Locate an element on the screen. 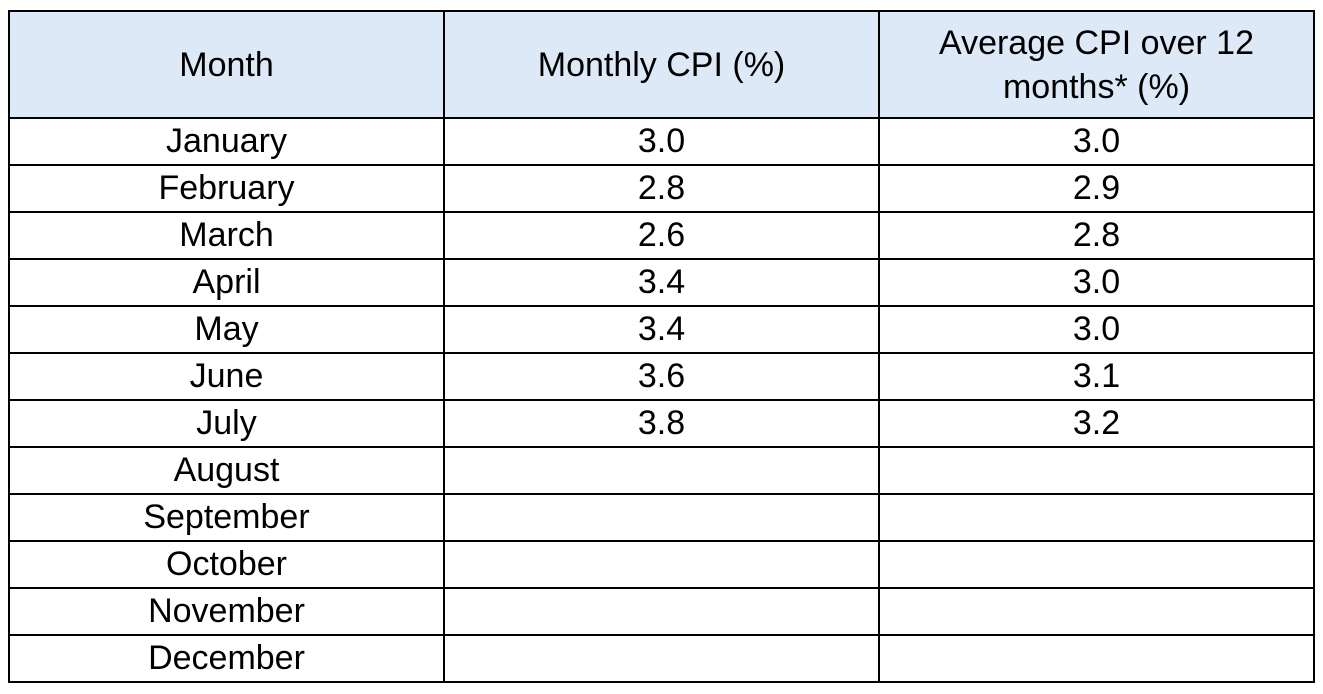  header-average-cpi: Average CPI over 12 months* (%) is located at coordinates (1096, 64).